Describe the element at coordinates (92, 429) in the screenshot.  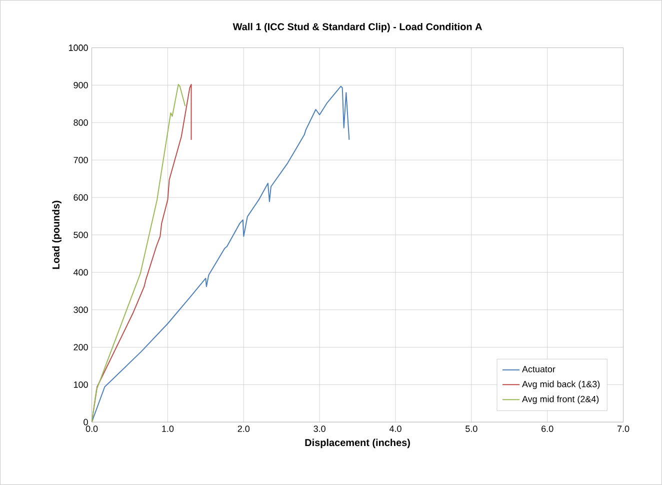
I see `x-tick-label: 0.0` at that location.